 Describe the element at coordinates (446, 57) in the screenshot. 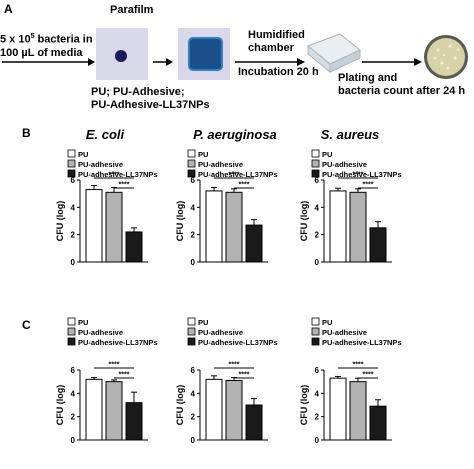

I see `bacteria-colonies` at that location.